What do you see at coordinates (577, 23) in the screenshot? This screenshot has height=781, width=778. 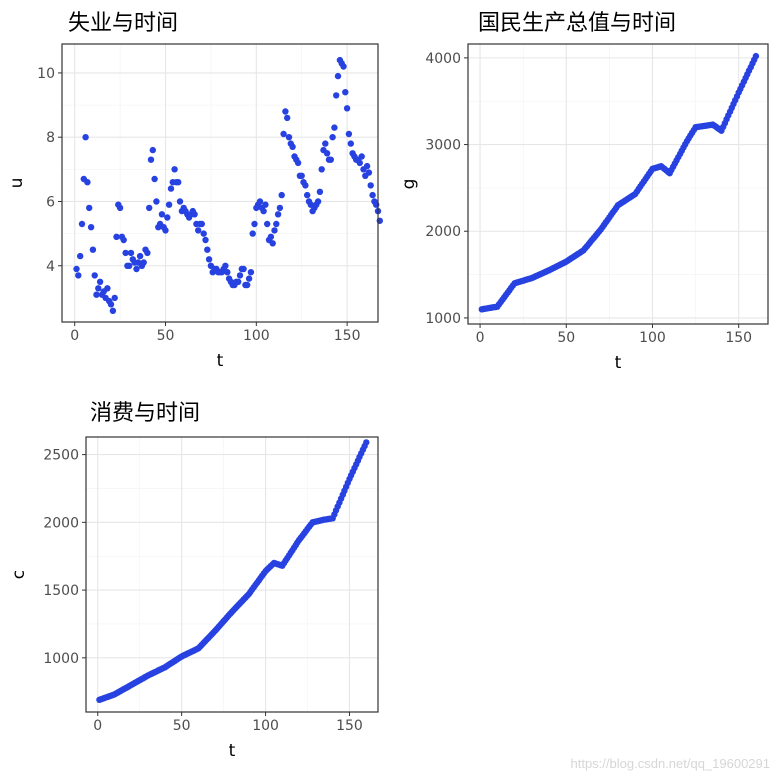 I see `chart-title: 国民生产总值与时间` at bounding box center [577, 23].